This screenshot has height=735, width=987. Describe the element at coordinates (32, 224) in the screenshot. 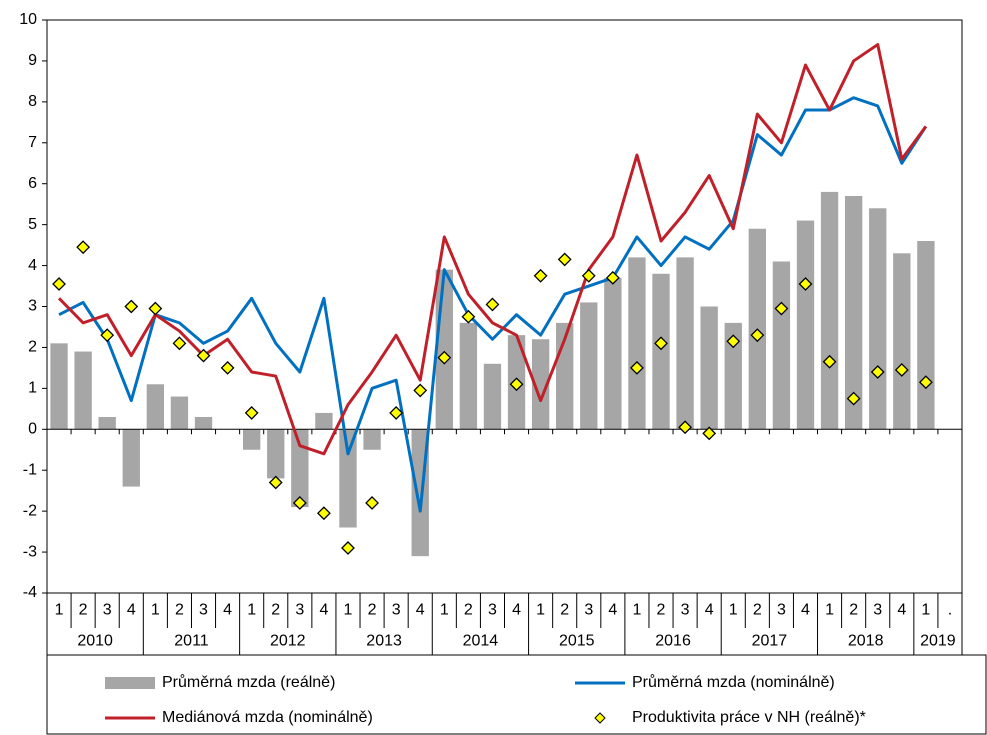

I see `y-tick-label: 5` at that location.